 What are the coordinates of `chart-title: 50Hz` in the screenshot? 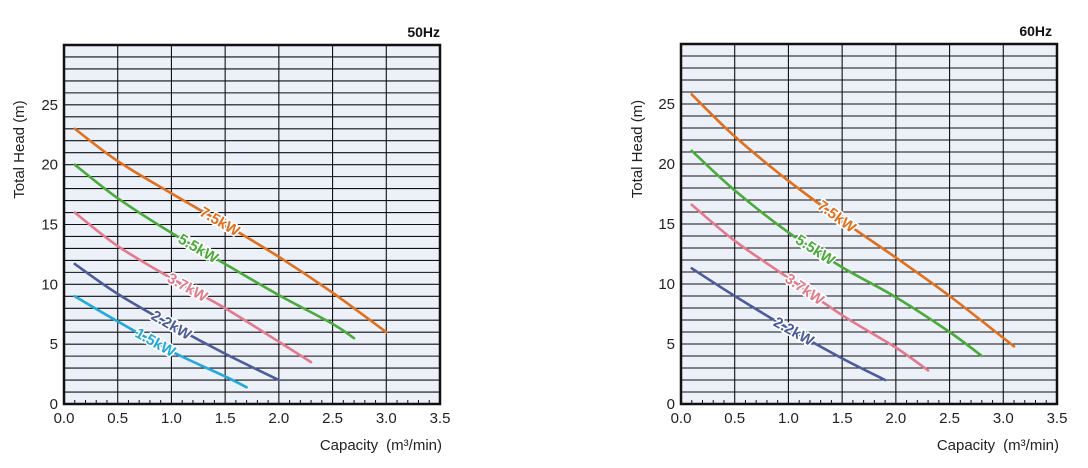 It's located at (423, 32).